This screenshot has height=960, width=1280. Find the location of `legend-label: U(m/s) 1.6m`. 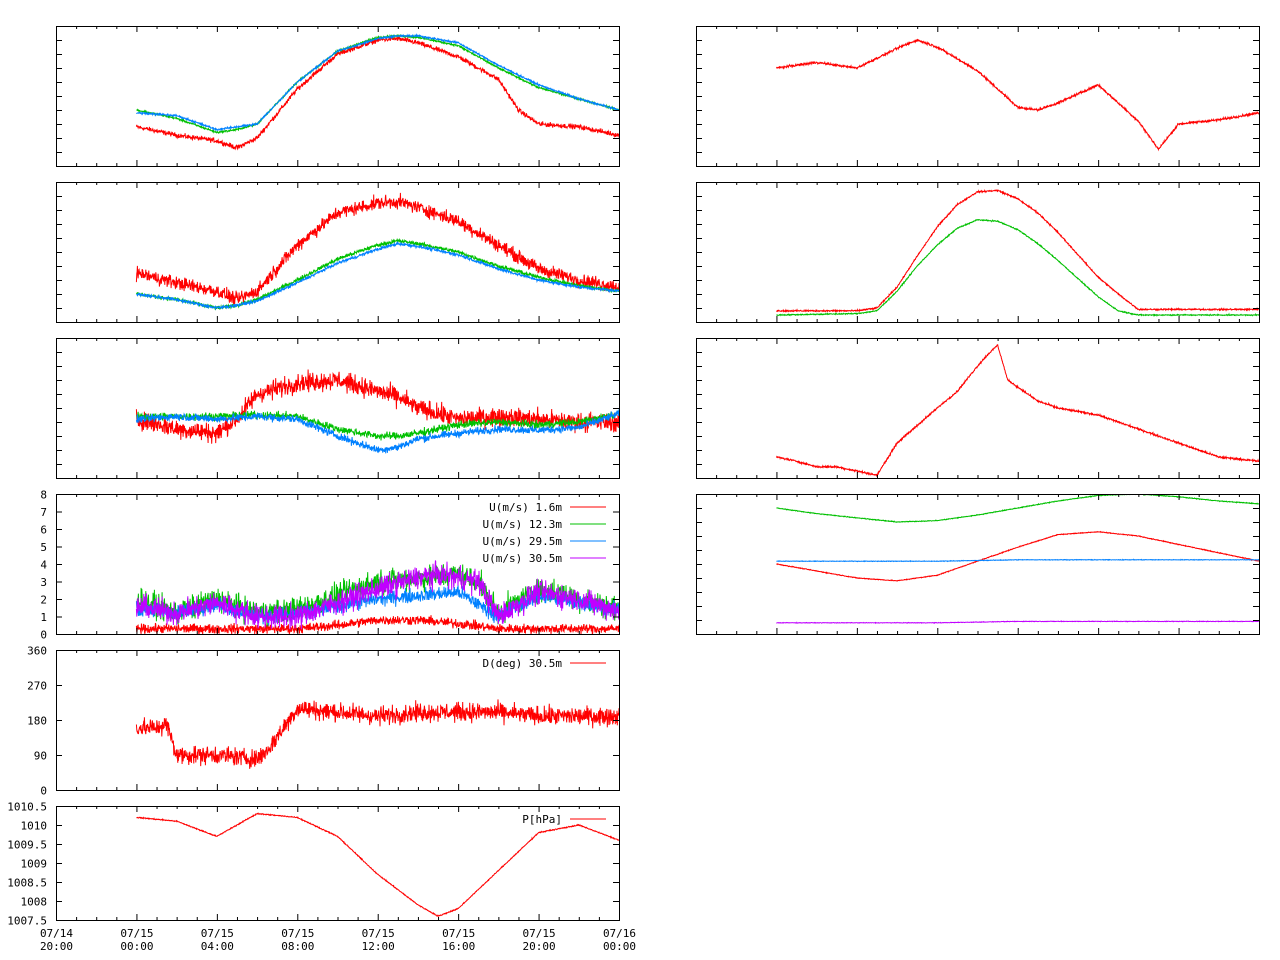

legend-label: U(m/s) 1.6m is located at coordinates (525, 507).